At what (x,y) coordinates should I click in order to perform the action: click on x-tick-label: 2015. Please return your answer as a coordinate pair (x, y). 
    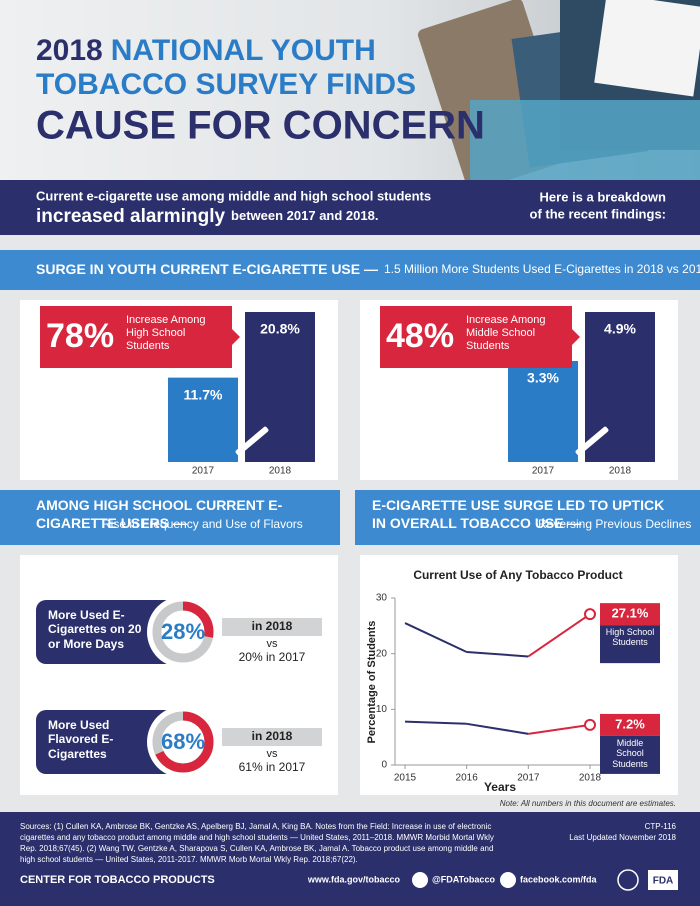
    Looking at the image, I should click on (405, 778).